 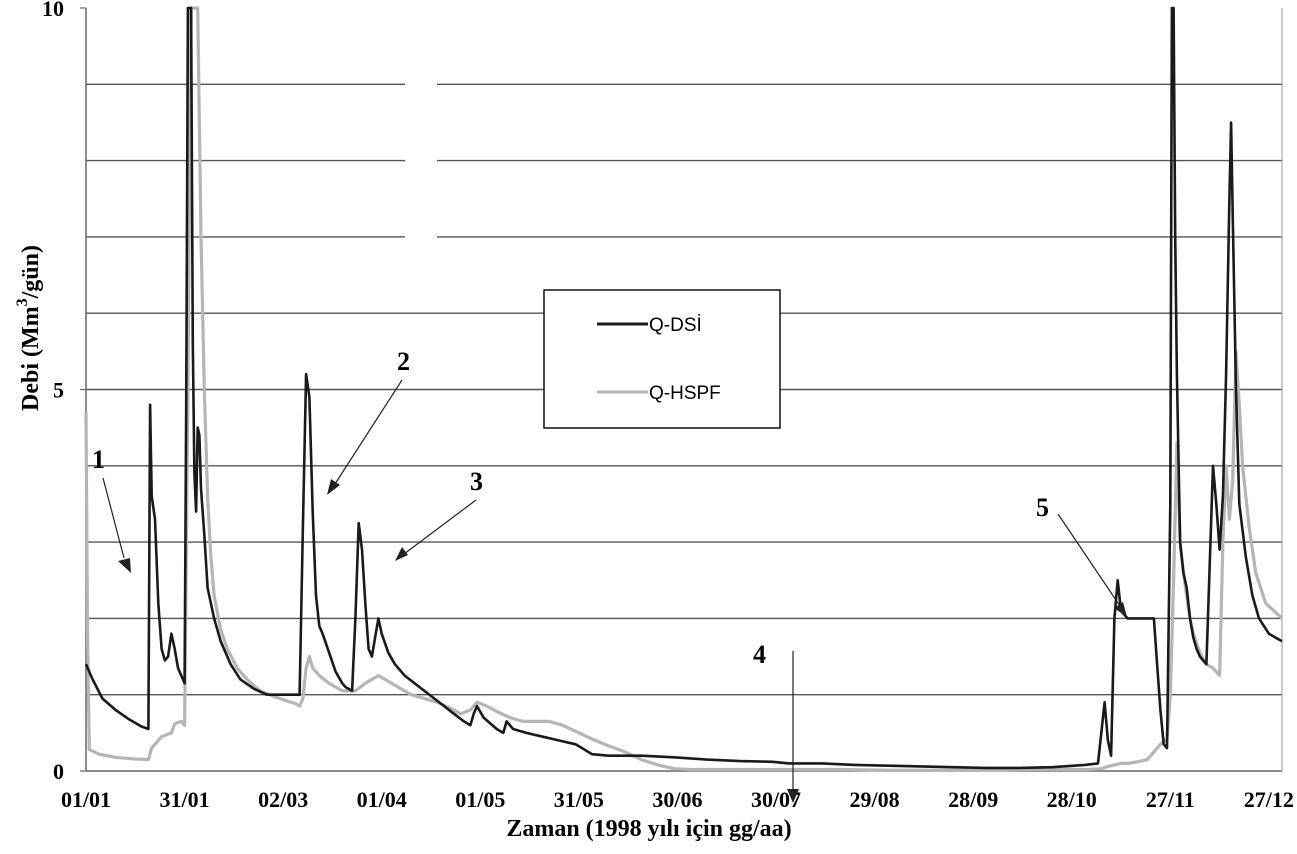 I want to click on y-tick-label-10: 10, so click(x=53, y=10).